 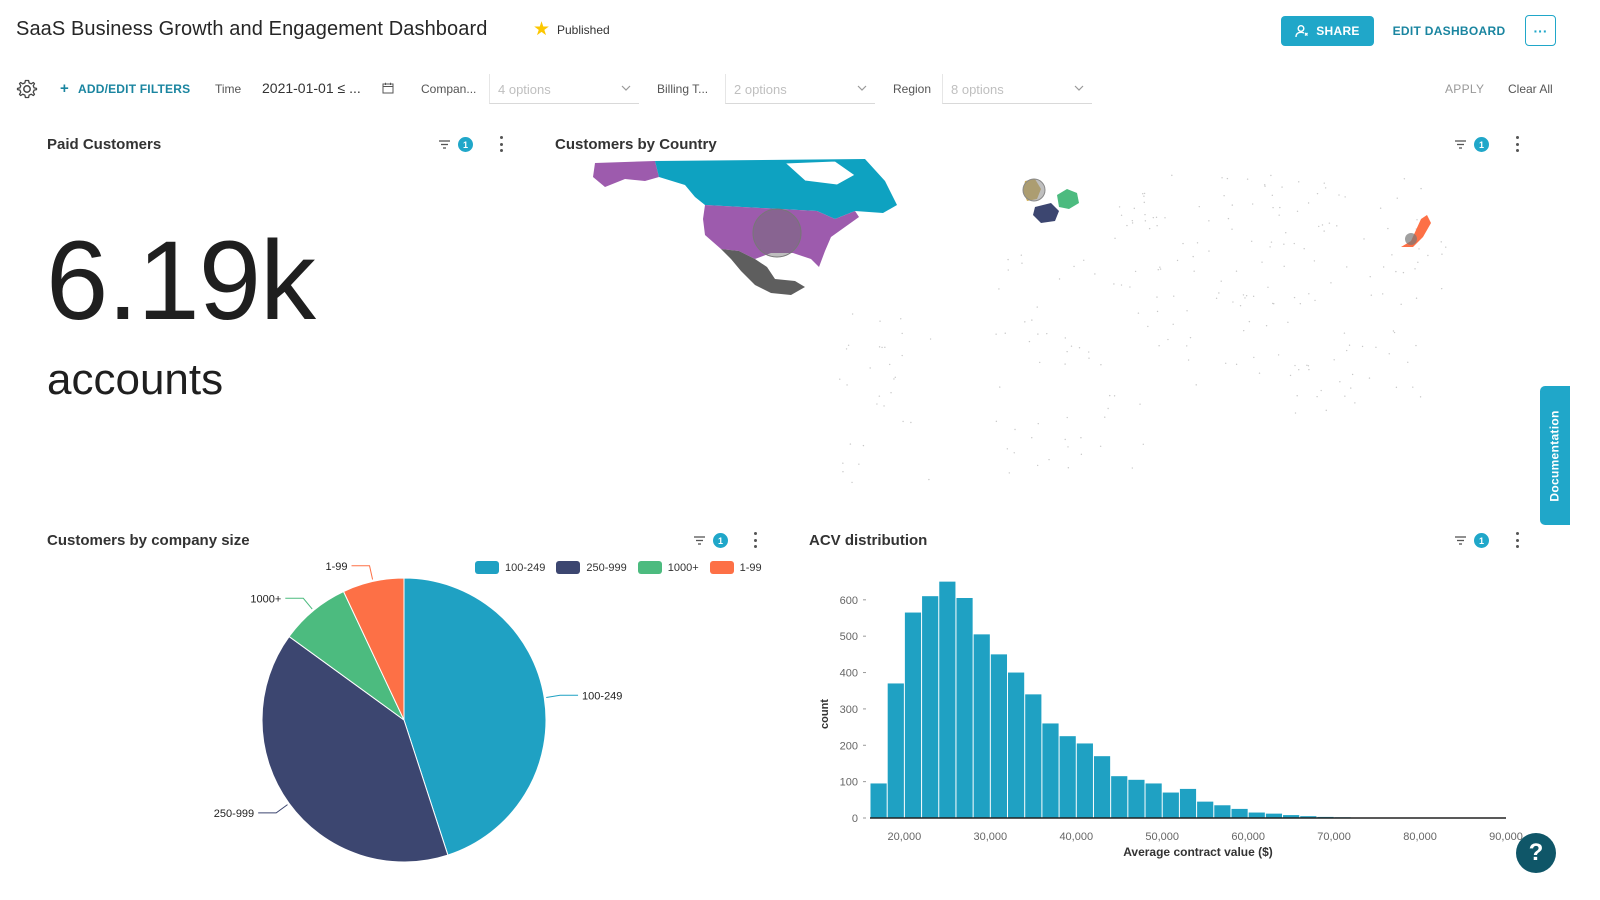 What do you see at coordinates (388, 88) in the screenshot?
I see `calendar-icon` at bounding box center [388, 88].